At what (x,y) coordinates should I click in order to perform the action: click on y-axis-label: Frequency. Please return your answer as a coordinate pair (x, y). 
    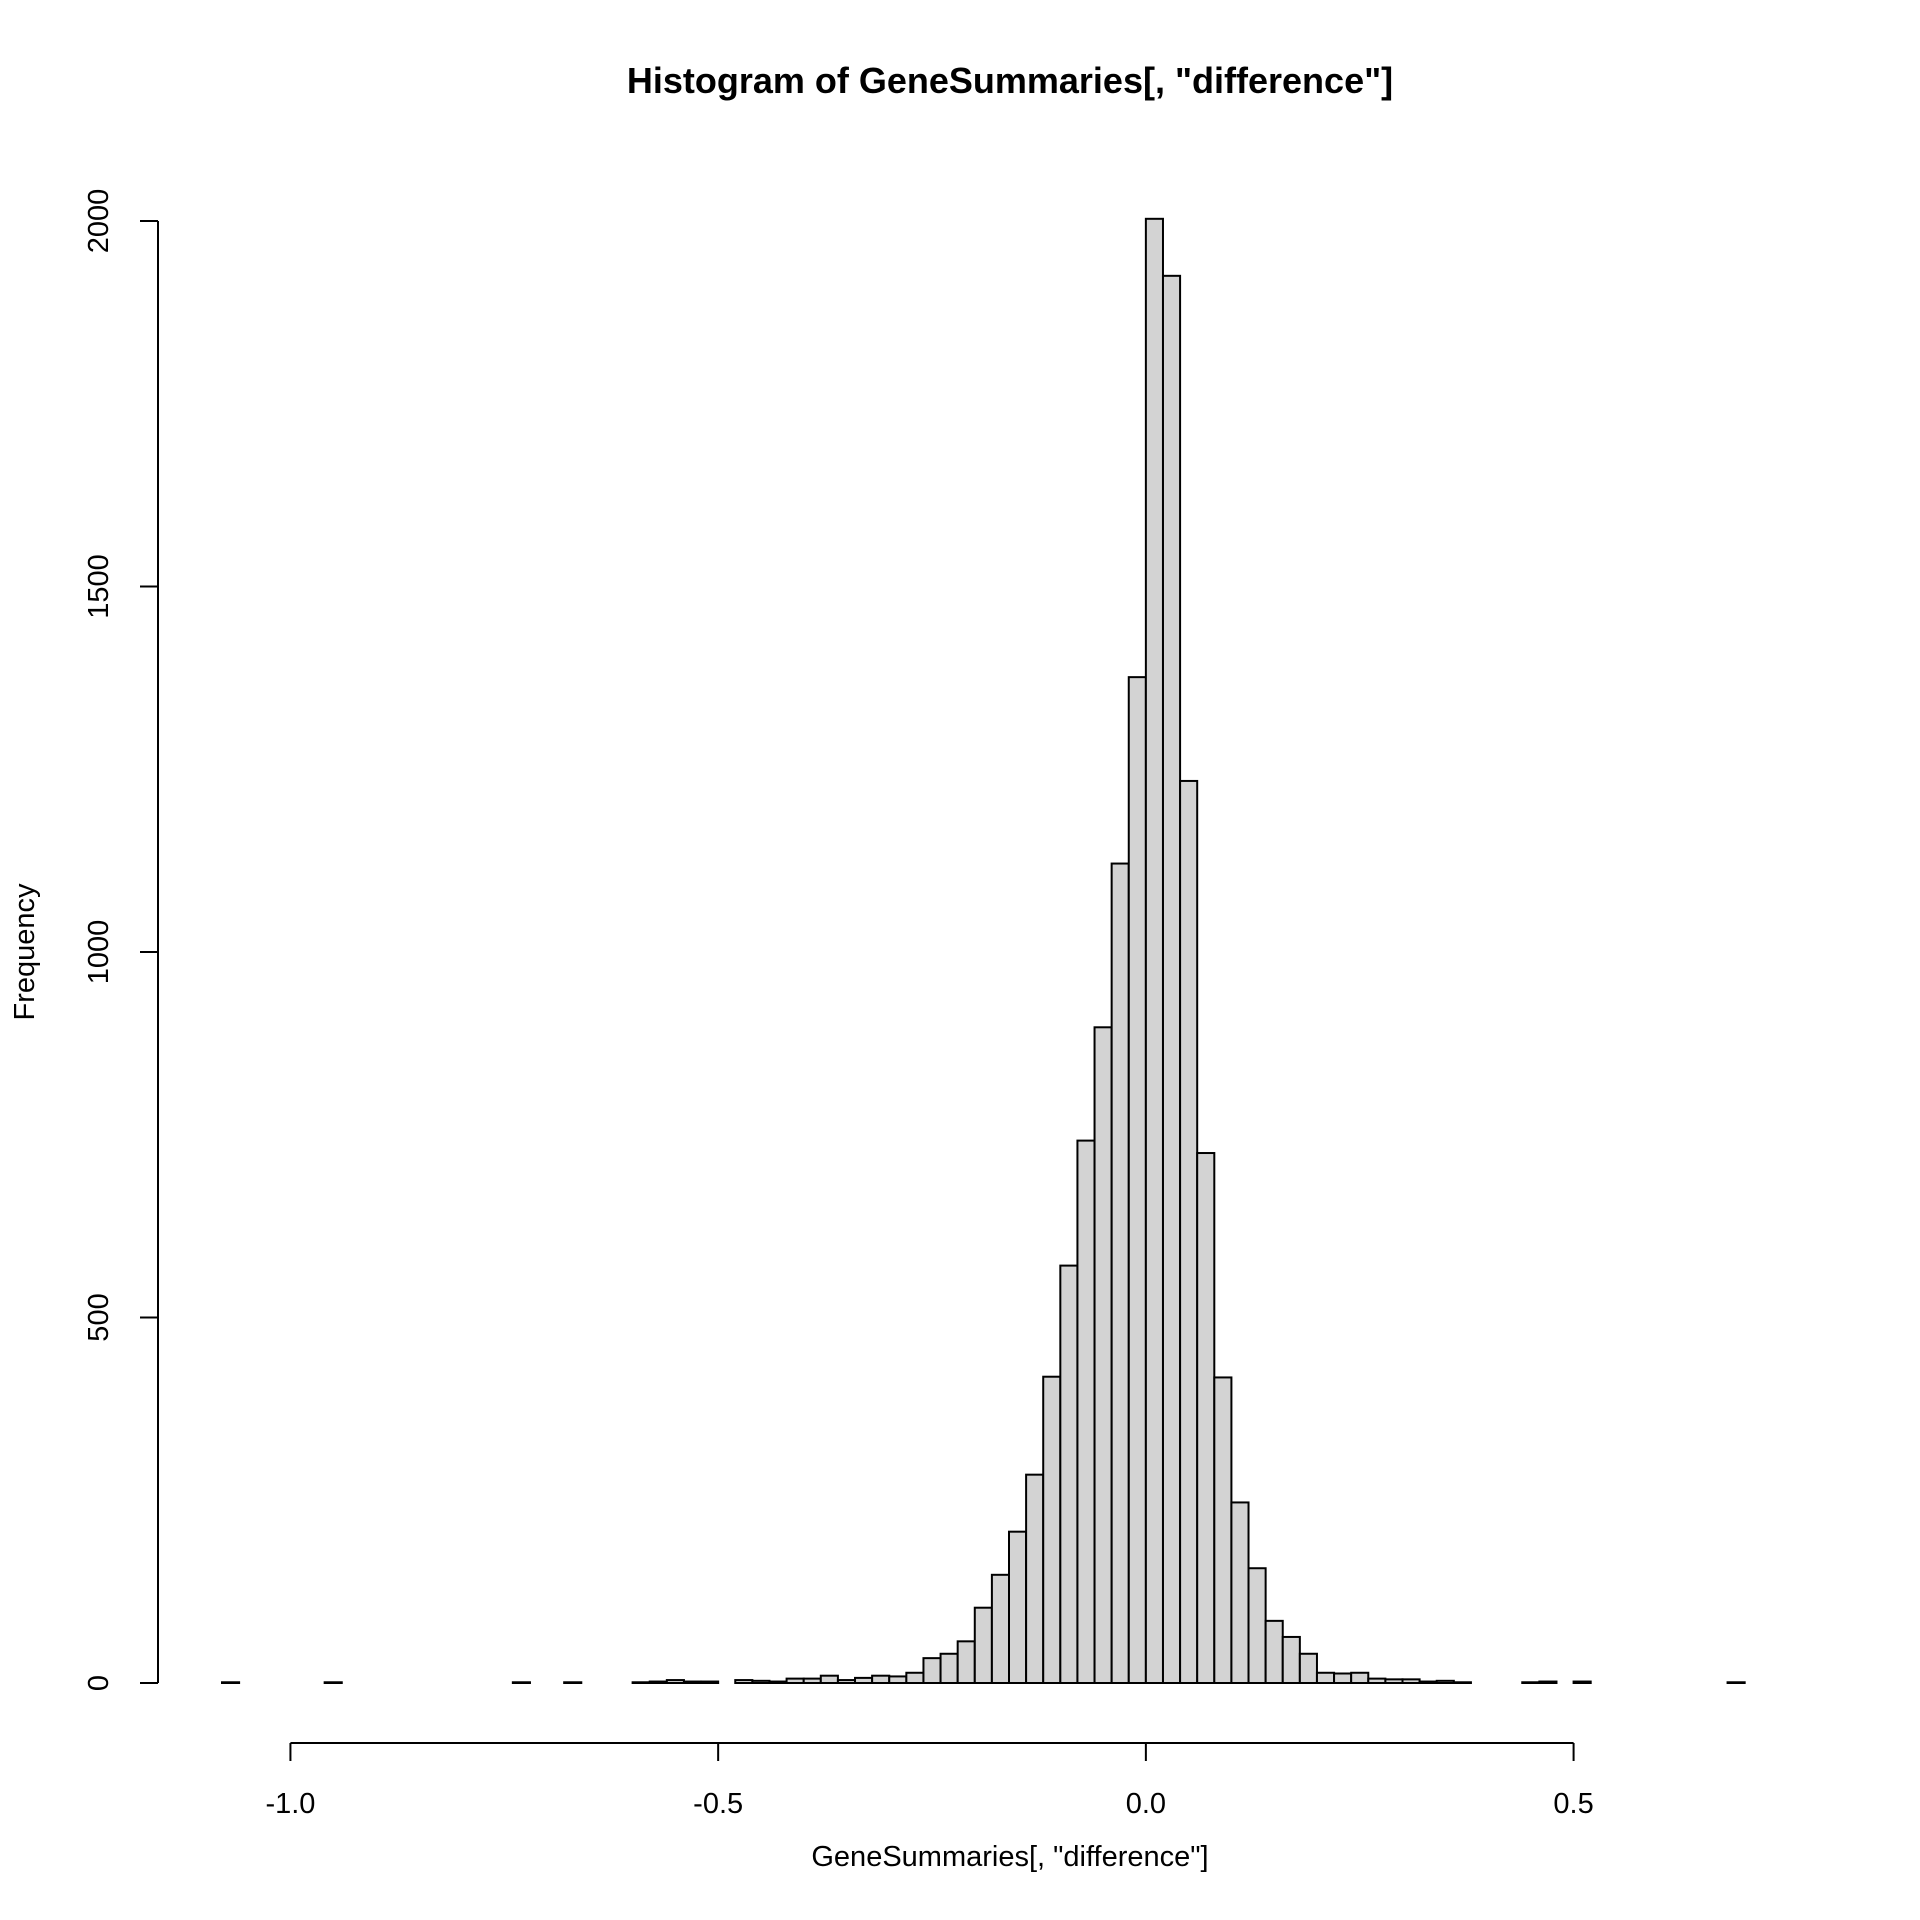
    Looking at the image, I should click on (25, 952).